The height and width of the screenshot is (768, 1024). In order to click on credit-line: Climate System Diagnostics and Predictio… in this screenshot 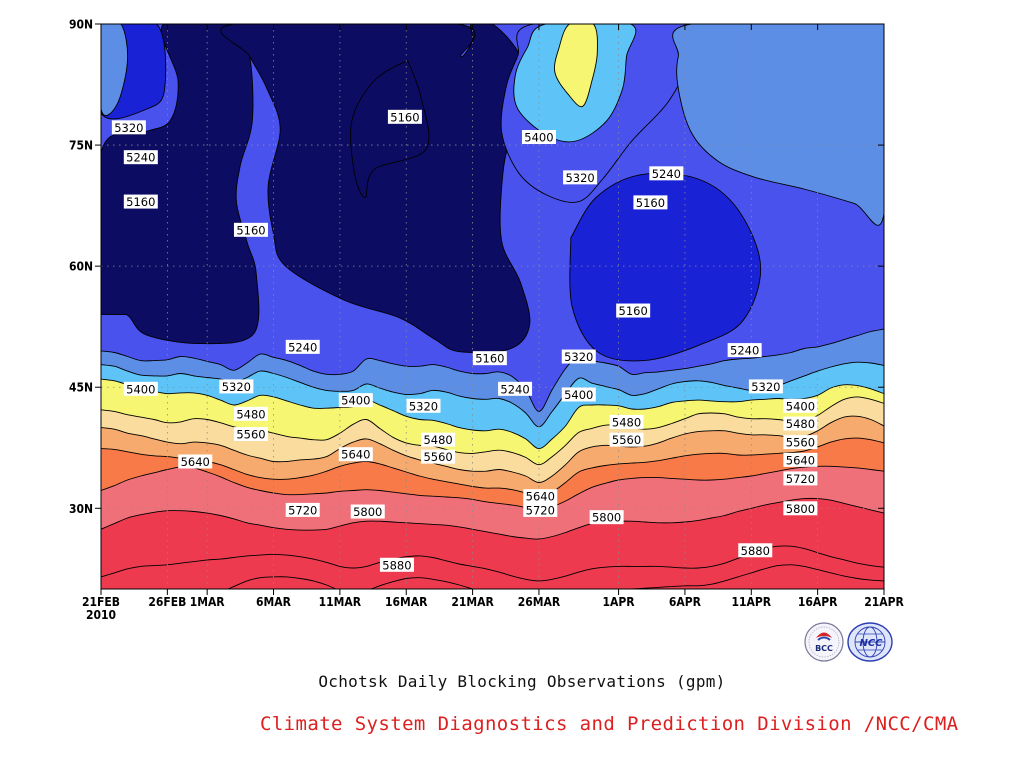, I will do `click(609, 724)`.